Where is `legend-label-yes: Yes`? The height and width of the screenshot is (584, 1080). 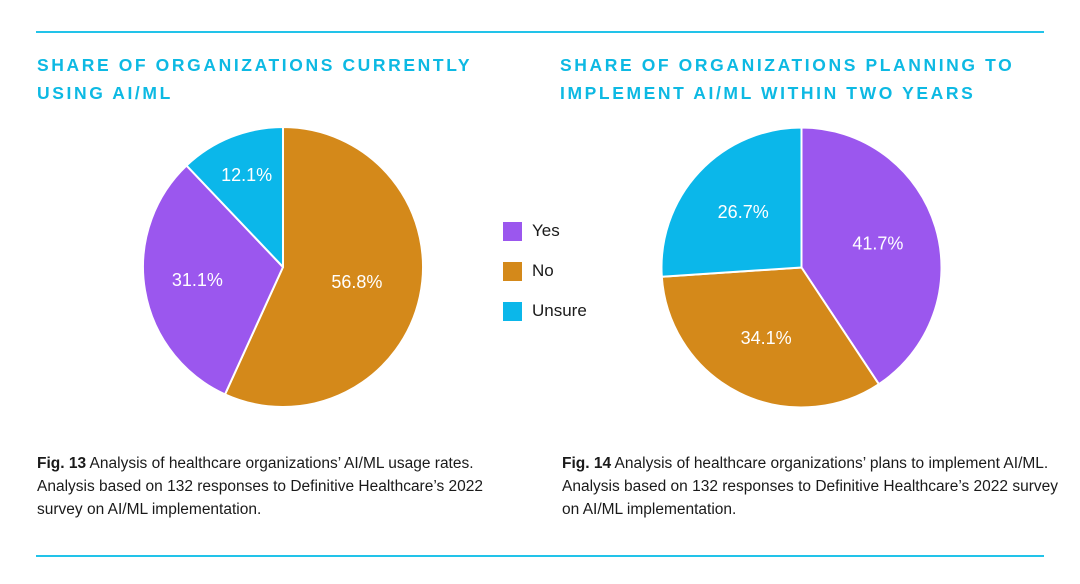
legend-label-yes: Yes is located at coordinates (546, 230).